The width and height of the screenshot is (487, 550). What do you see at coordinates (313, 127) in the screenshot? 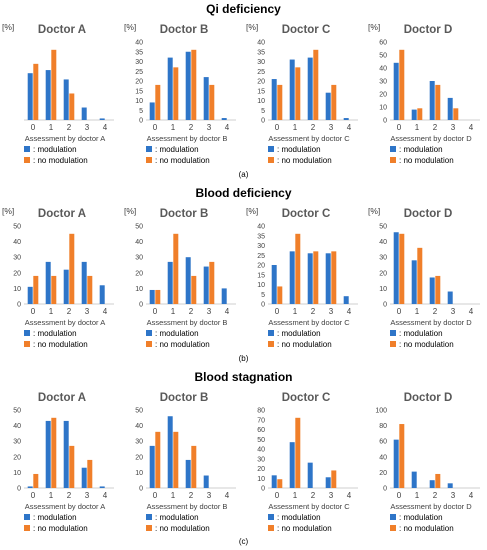
I see `chart2-xtick-label-2: 2` at bounding box center [313, 127].